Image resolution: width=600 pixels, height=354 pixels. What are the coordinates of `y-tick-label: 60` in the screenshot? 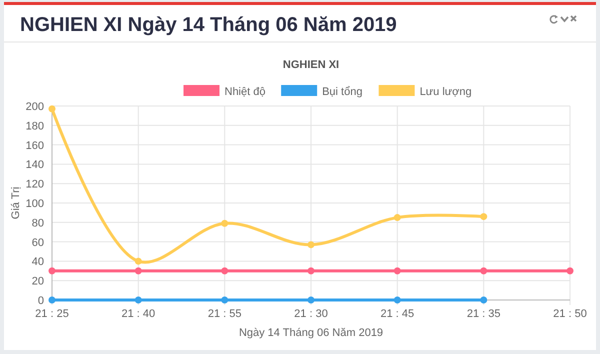 It's located at (38, 242).